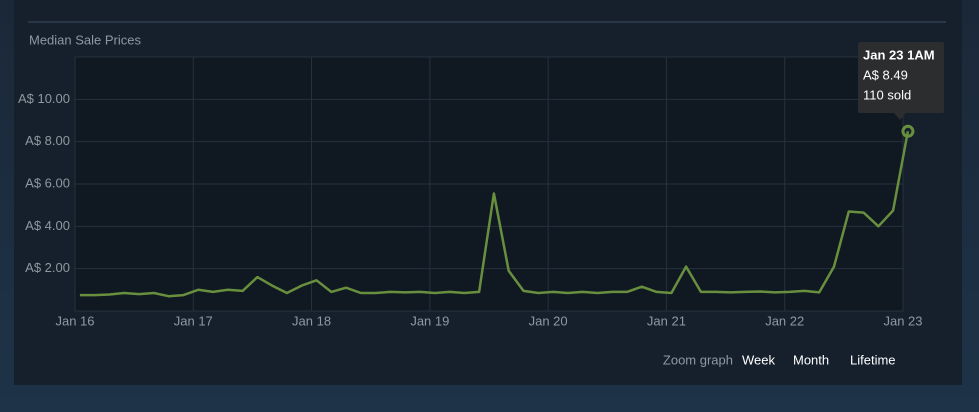 Image resolution: width=979 pixels, height=412 pixels. Describe the element at coordinates (885, 74) in the screenshot. I see `tooltip-price: A$ 8.49` at that location.